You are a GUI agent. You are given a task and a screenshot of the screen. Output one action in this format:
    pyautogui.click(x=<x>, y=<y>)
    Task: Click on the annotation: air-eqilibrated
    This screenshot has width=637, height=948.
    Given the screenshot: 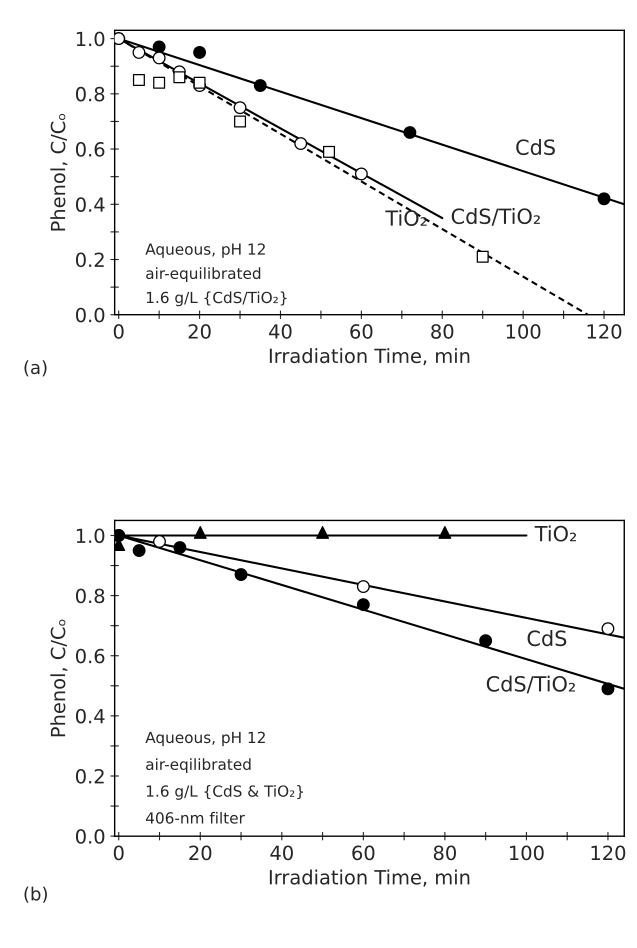 What is the action you would take?
    pyautogui.click(x=198, y=765)
    